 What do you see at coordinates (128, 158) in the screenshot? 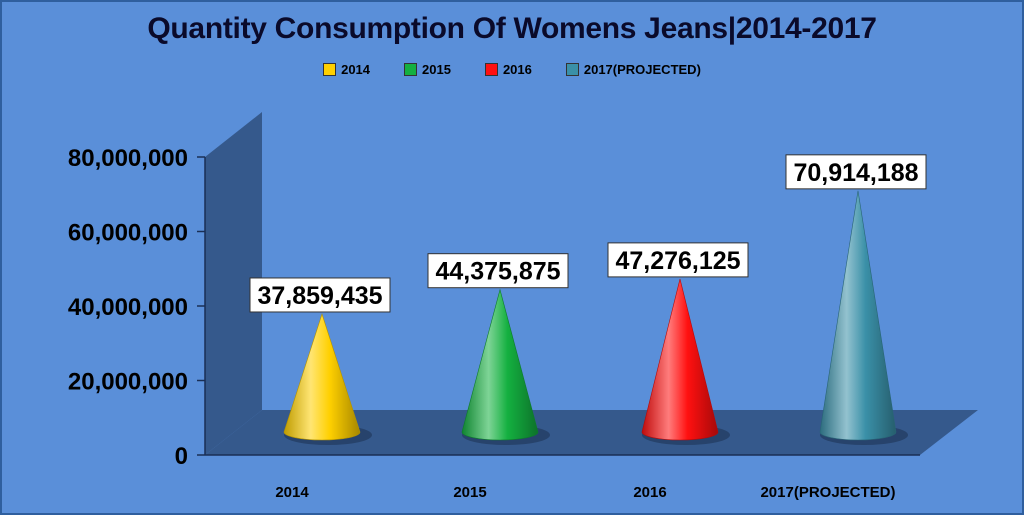
I see `y-tick-label: 80,000,000` at bounding box center [128, 158].